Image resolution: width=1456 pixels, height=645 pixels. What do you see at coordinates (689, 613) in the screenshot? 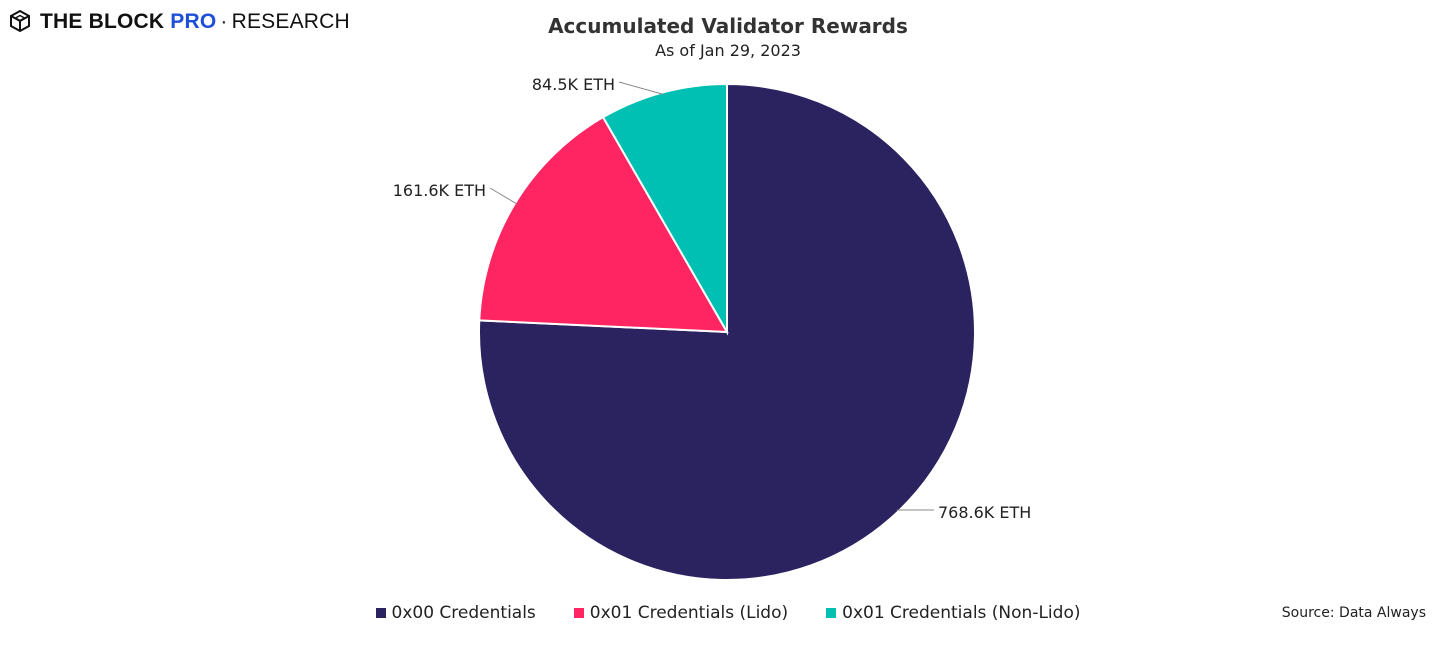
I see `legend-label-2: 0x01 Credentials (Lido)` at bounding box center [689, 613].